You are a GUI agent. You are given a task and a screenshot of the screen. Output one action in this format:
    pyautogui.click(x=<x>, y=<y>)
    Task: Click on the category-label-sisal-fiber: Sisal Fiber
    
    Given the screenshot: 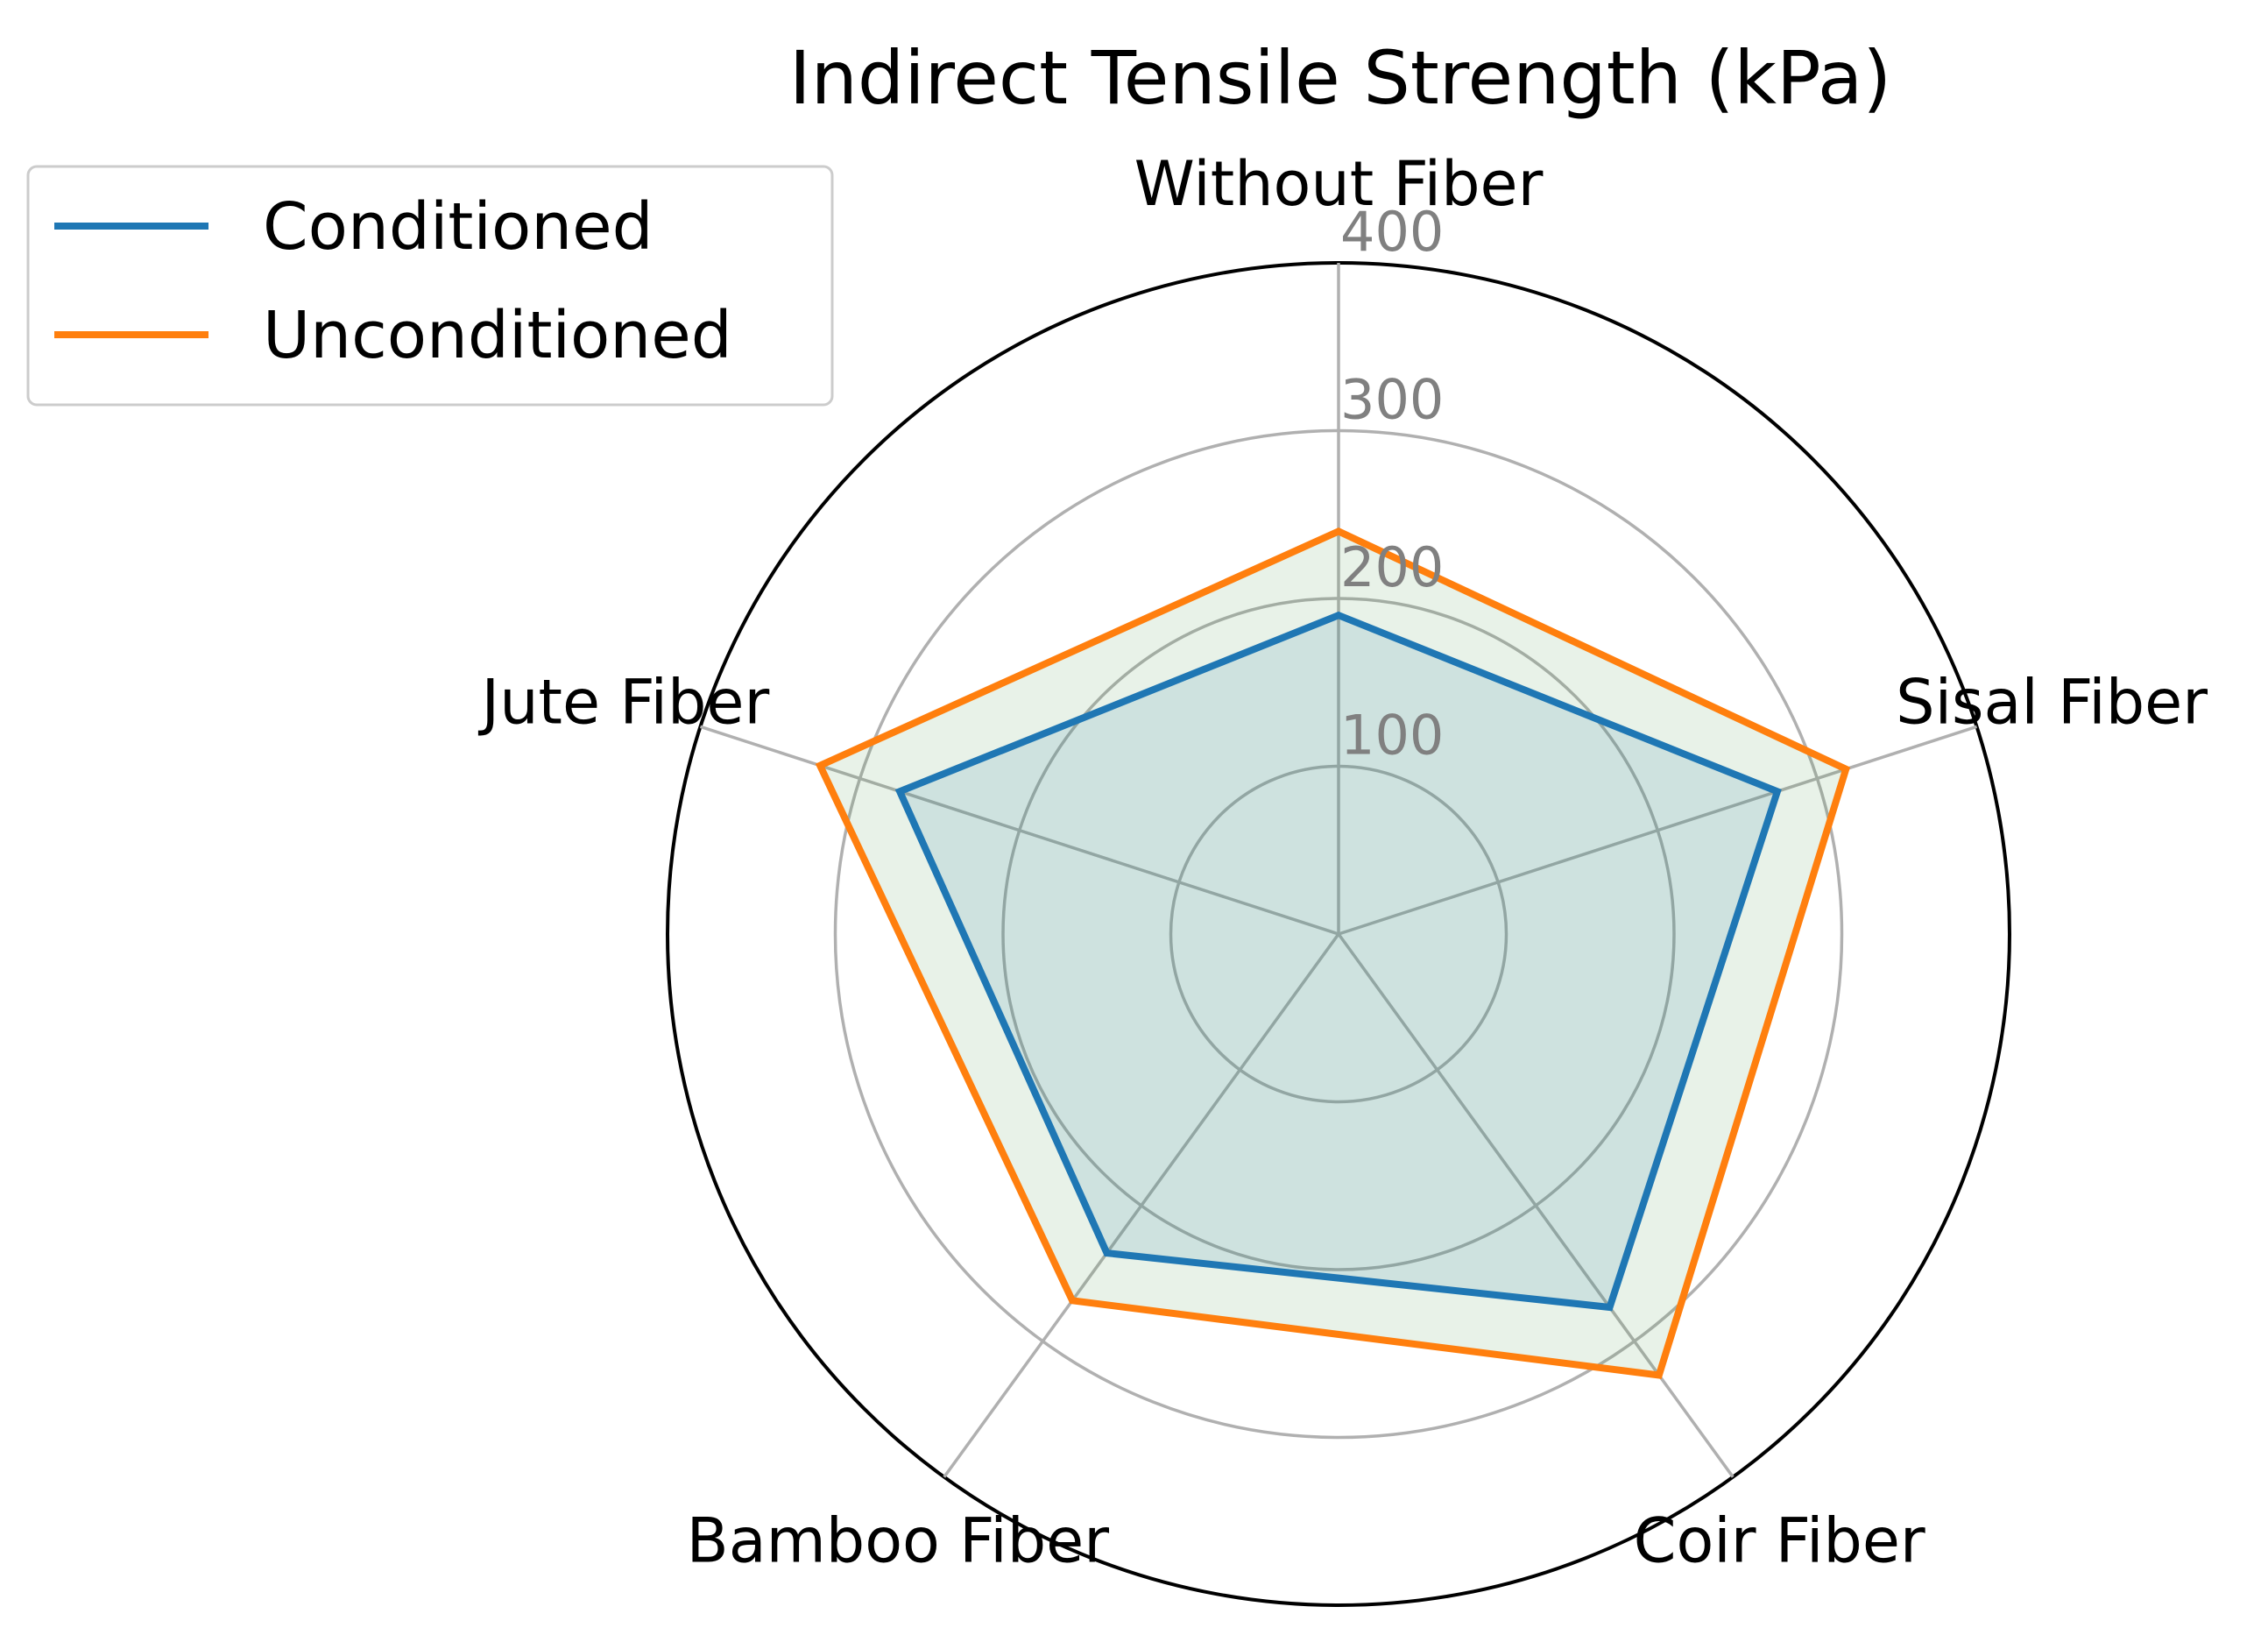 What is the action you would take?
    pyautogui.click(x=2052, y=702)
    